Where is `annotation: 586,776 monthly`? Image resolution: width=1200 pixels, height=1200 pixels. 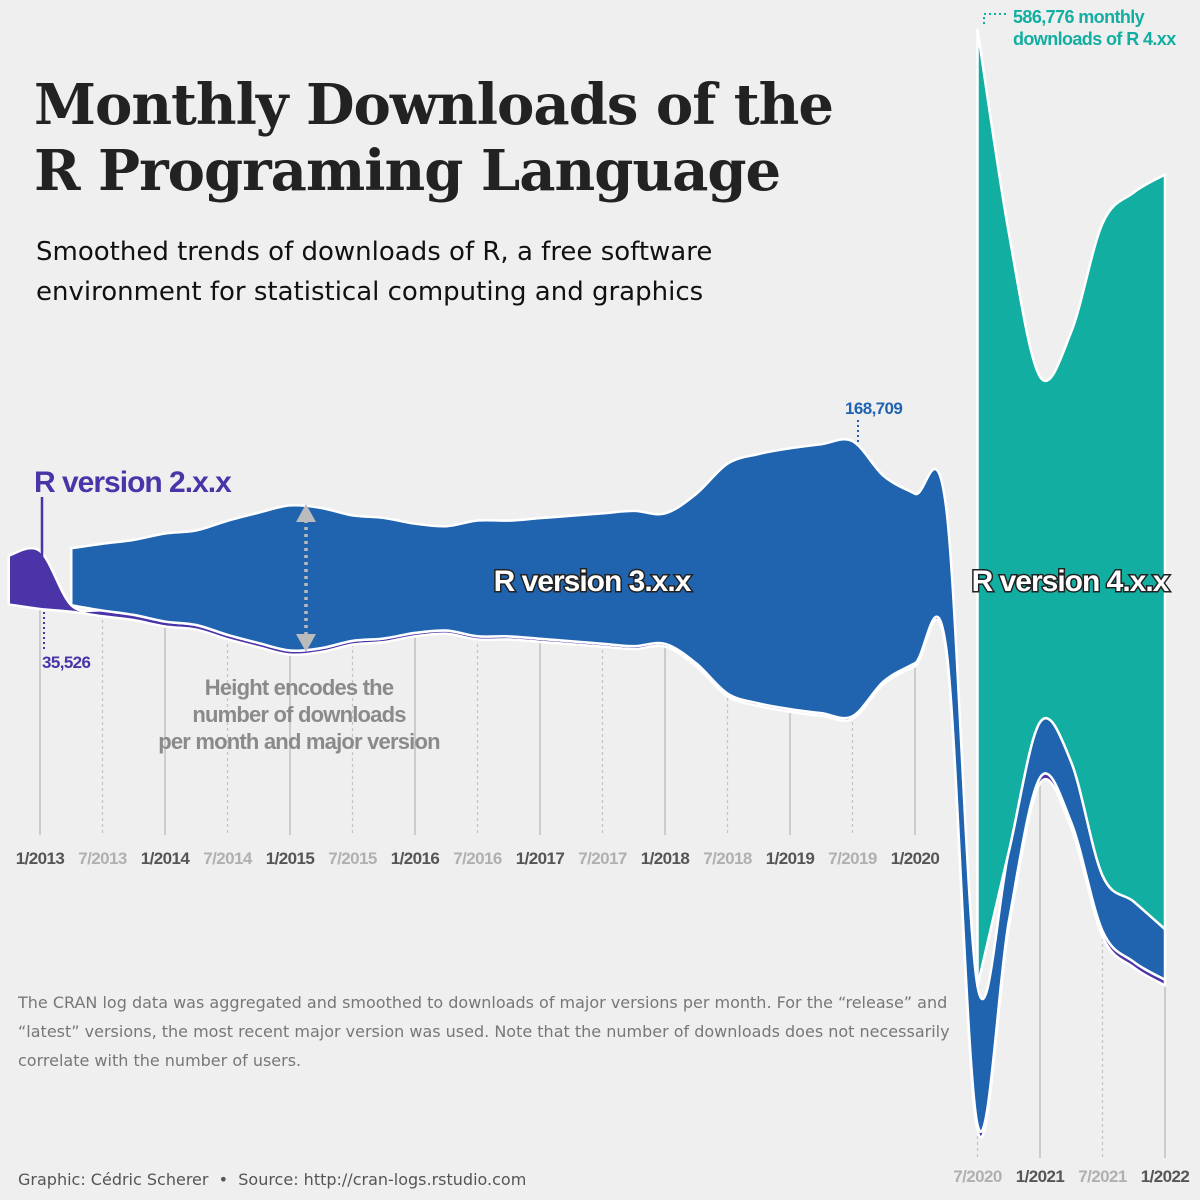 annotation: 586,776 monthly is located at coordinates (1079, 17).